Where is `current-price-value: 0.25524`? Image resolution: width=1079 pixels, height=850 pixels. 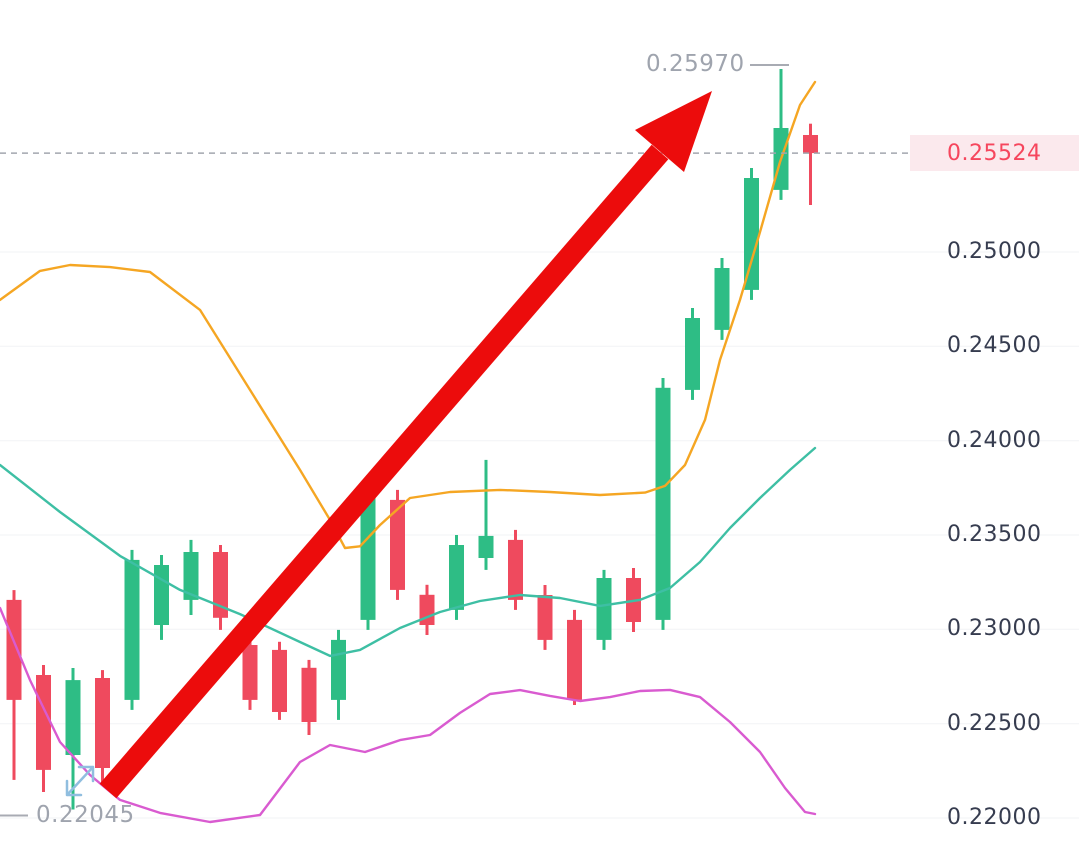 current-price-value: 0.25524 is located at coordinates (994, 153).